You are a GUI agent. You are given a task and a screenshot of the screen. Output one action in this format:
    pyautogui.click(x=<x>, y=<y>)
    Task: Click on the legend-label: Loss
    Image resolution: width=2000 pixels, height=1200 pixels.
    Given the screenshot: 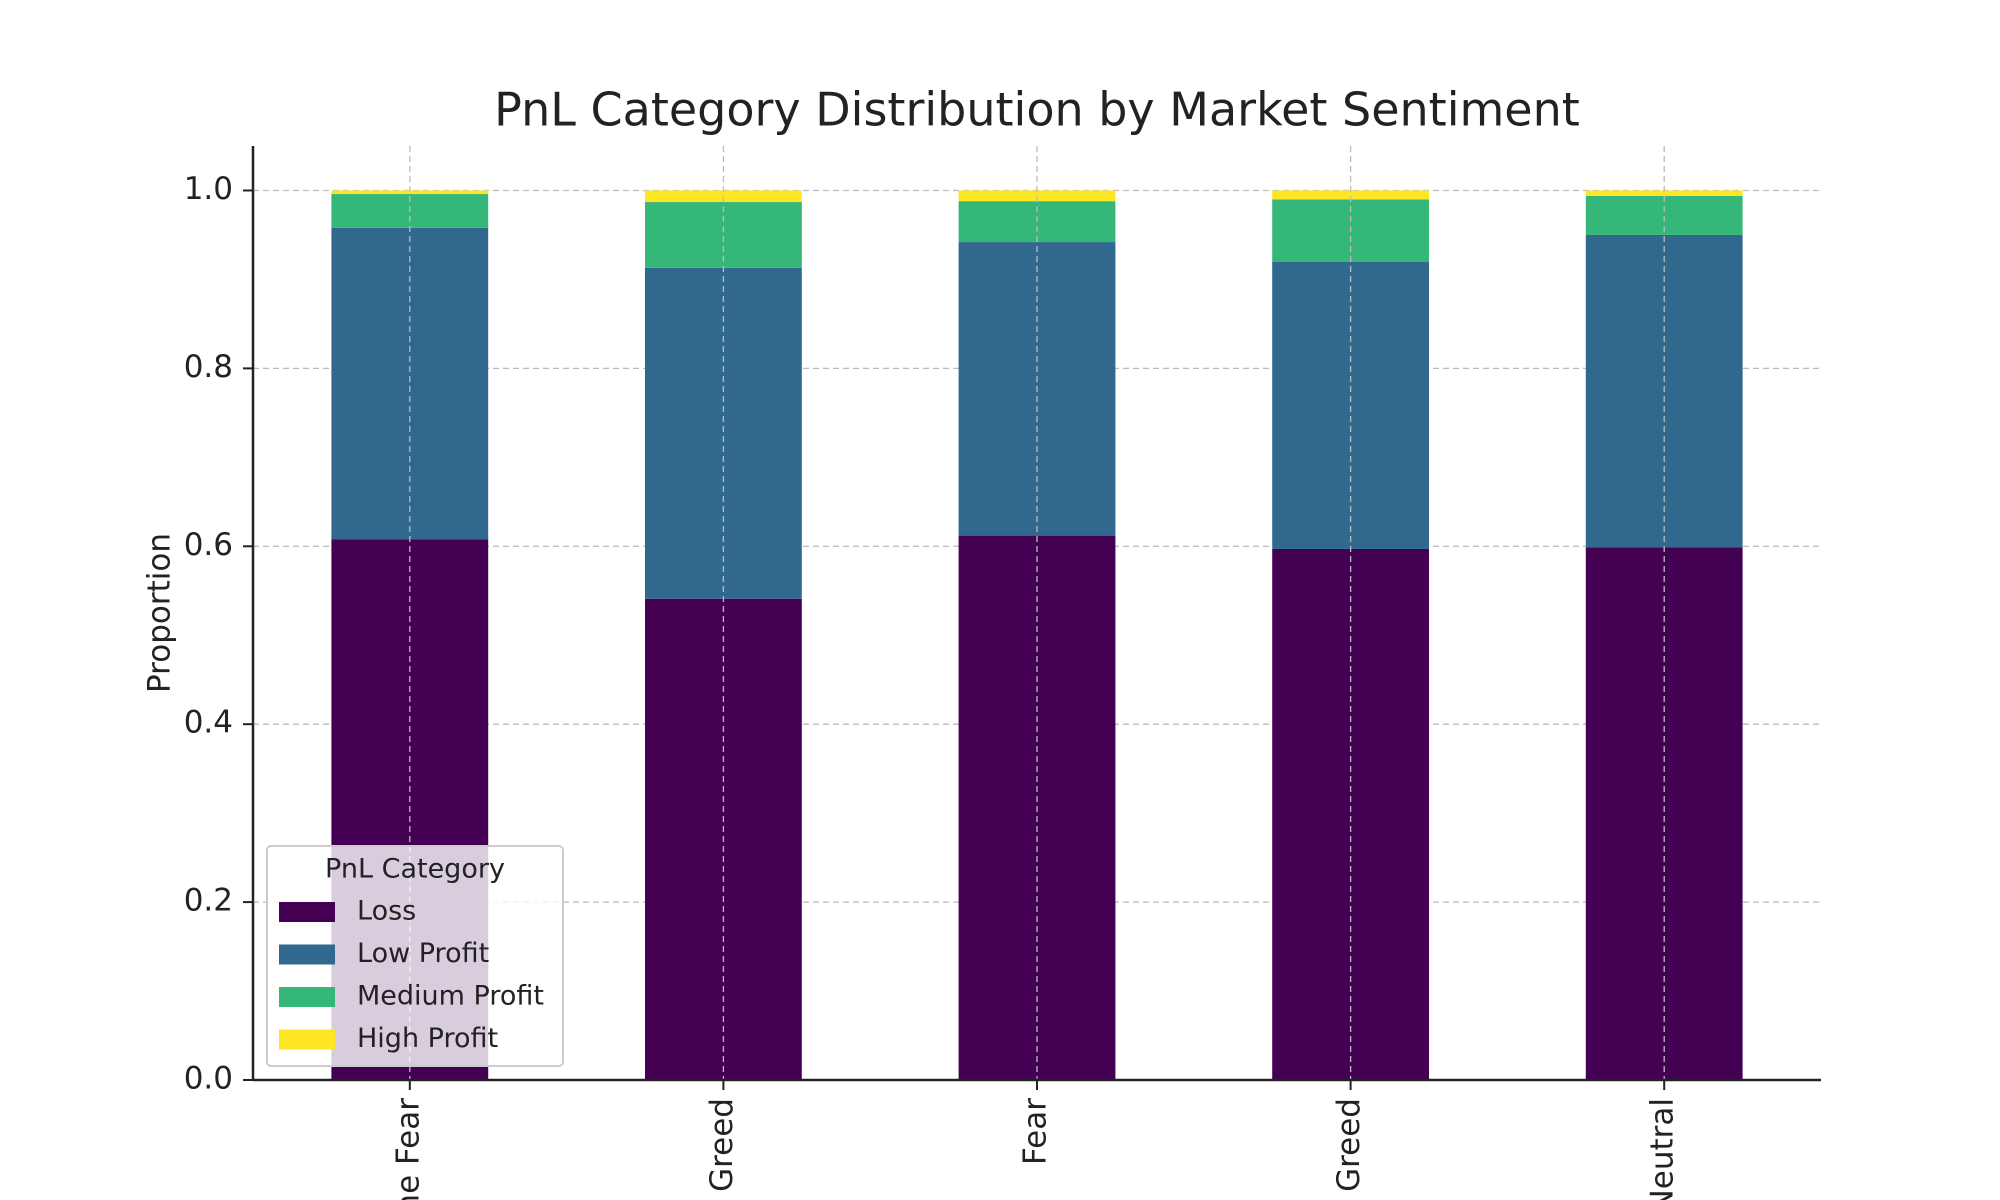 What is the action you would take?
    pyautogui.click(x=386, y=911)
    